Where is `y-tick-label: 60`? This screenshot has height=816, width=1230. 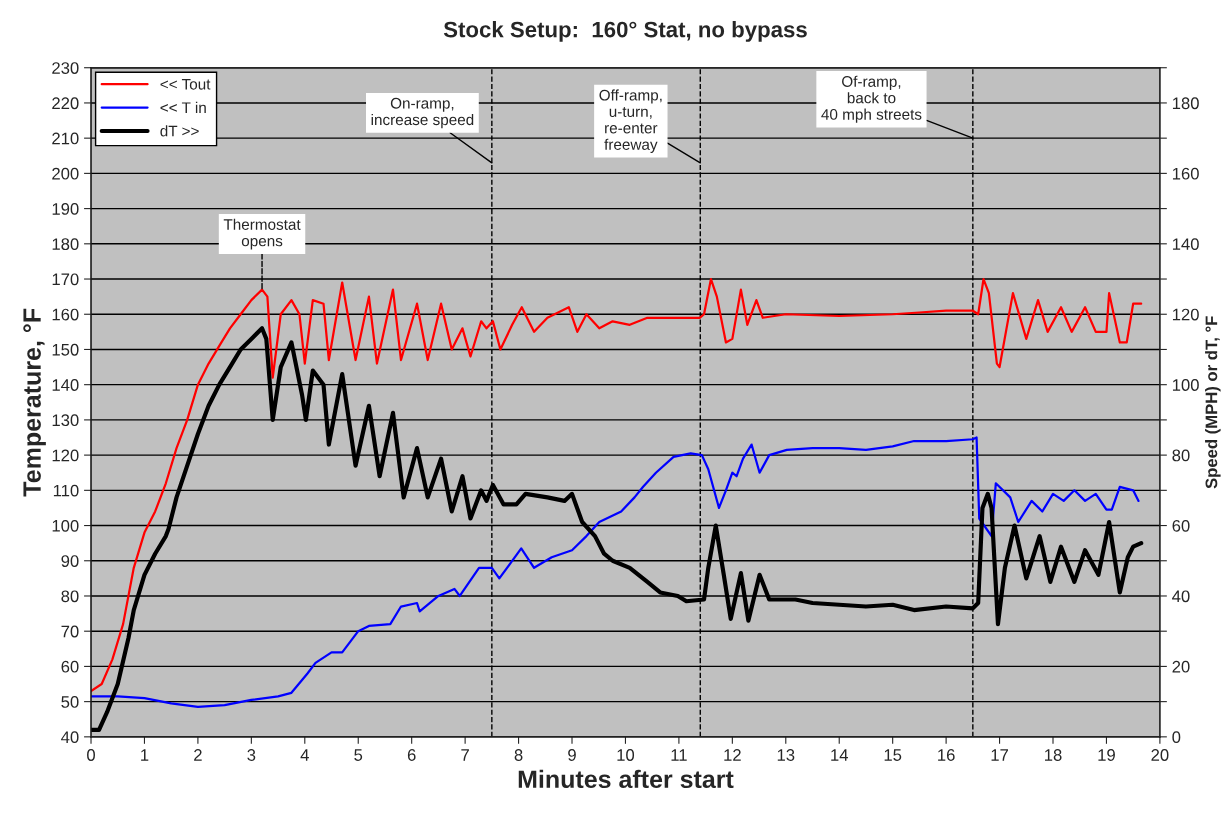 y-tick-label: 60 is located at coordinates (70, 666).